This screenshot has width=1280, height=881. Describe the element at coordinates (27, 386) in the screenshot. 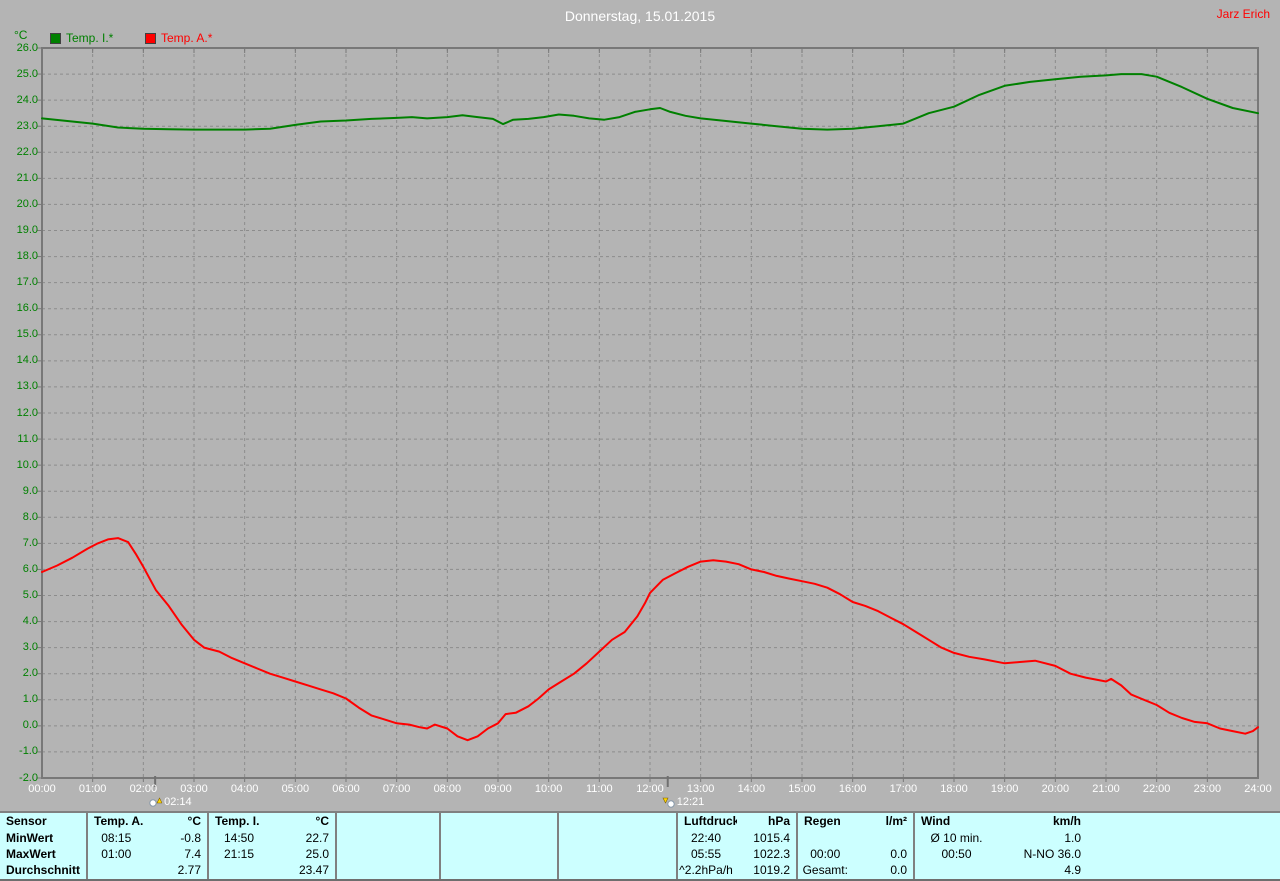

I see `y-tick-label: 13.0` at that location.